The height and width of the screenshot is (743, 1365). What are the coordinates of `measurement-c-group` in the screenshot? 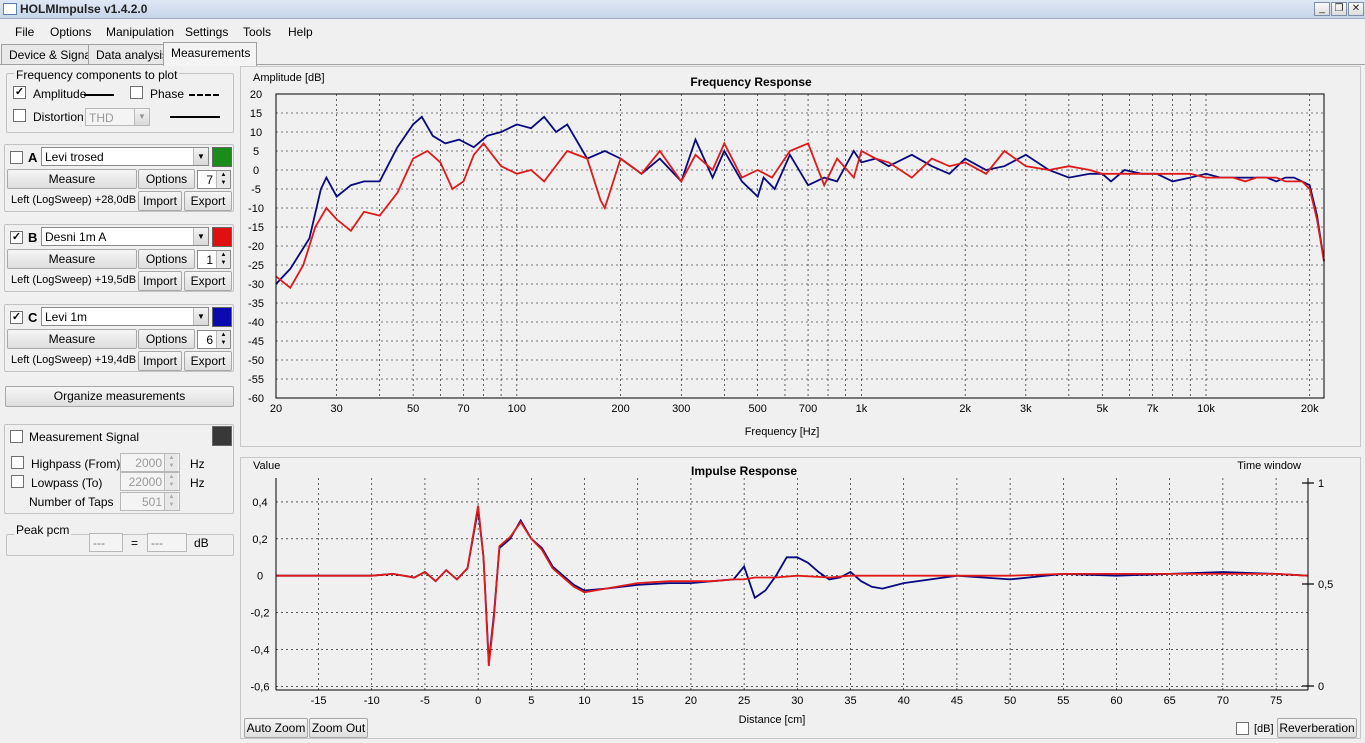 It's located at (119, 338).